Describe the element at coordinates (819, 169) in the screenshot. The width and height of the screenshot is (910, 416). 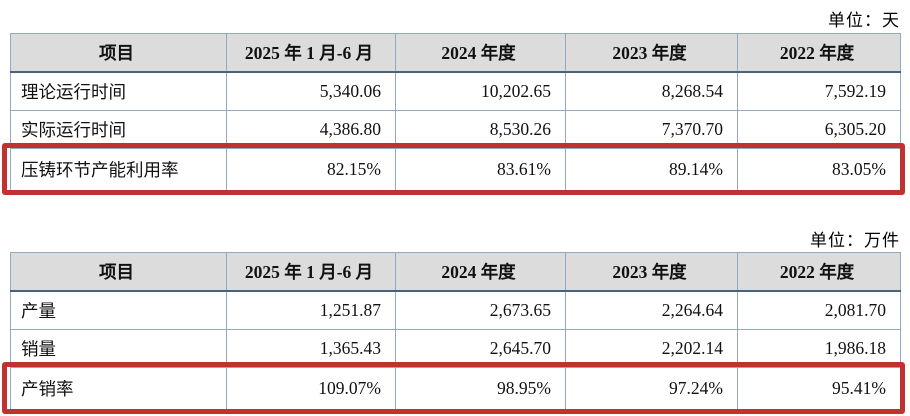
I see `value-cell: 83.05%` at that location.